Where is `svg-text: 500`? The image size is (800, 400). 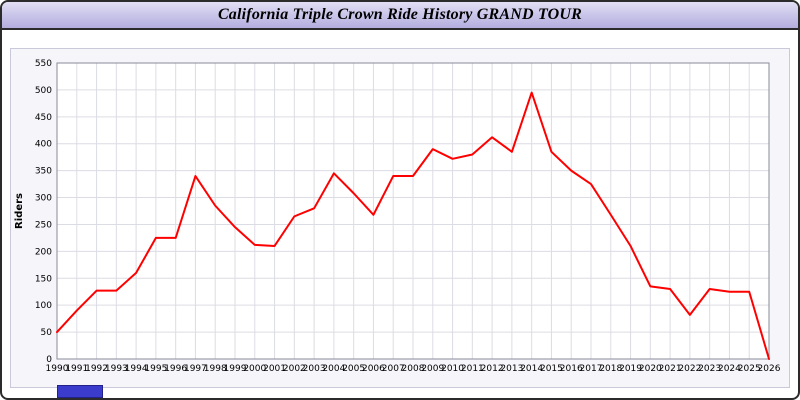 svg-text: 500 is located at coordinates (43, 91).